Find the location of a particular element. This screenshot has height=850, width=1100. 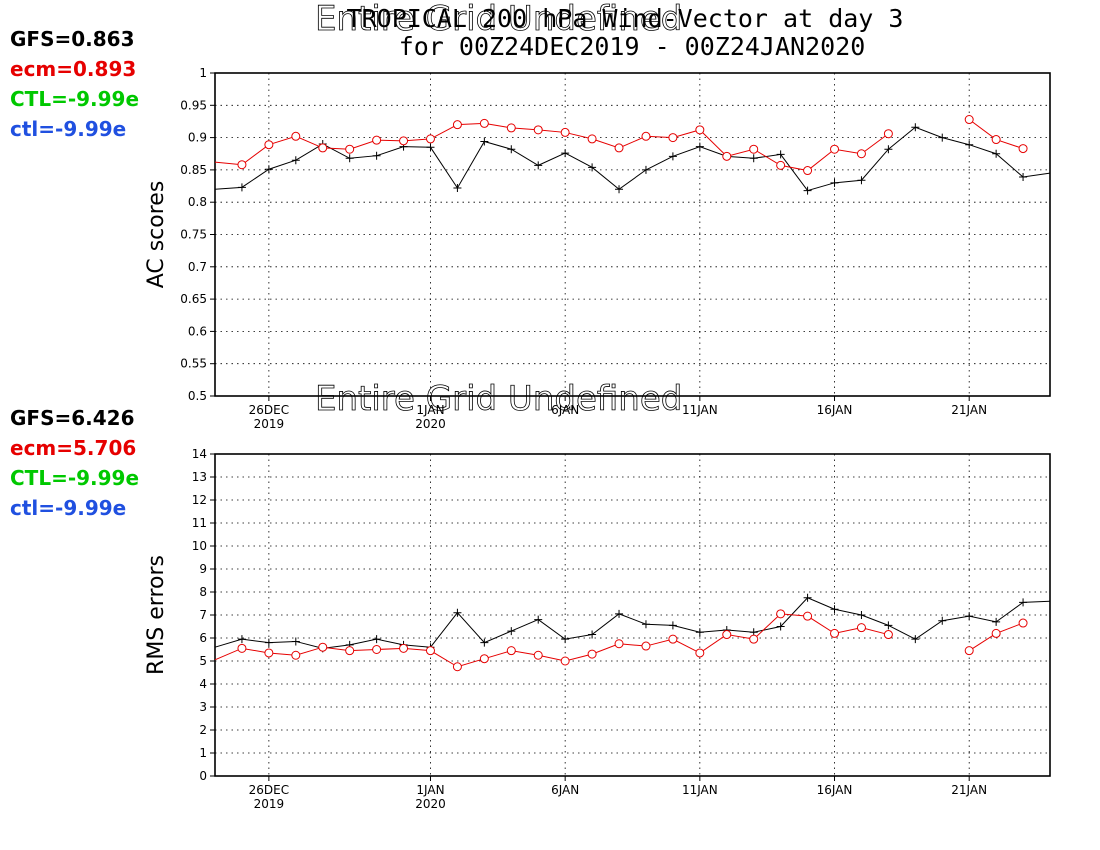

ghost-text-middle: Entire Grid Undefined is located at coordinates (498, 399).